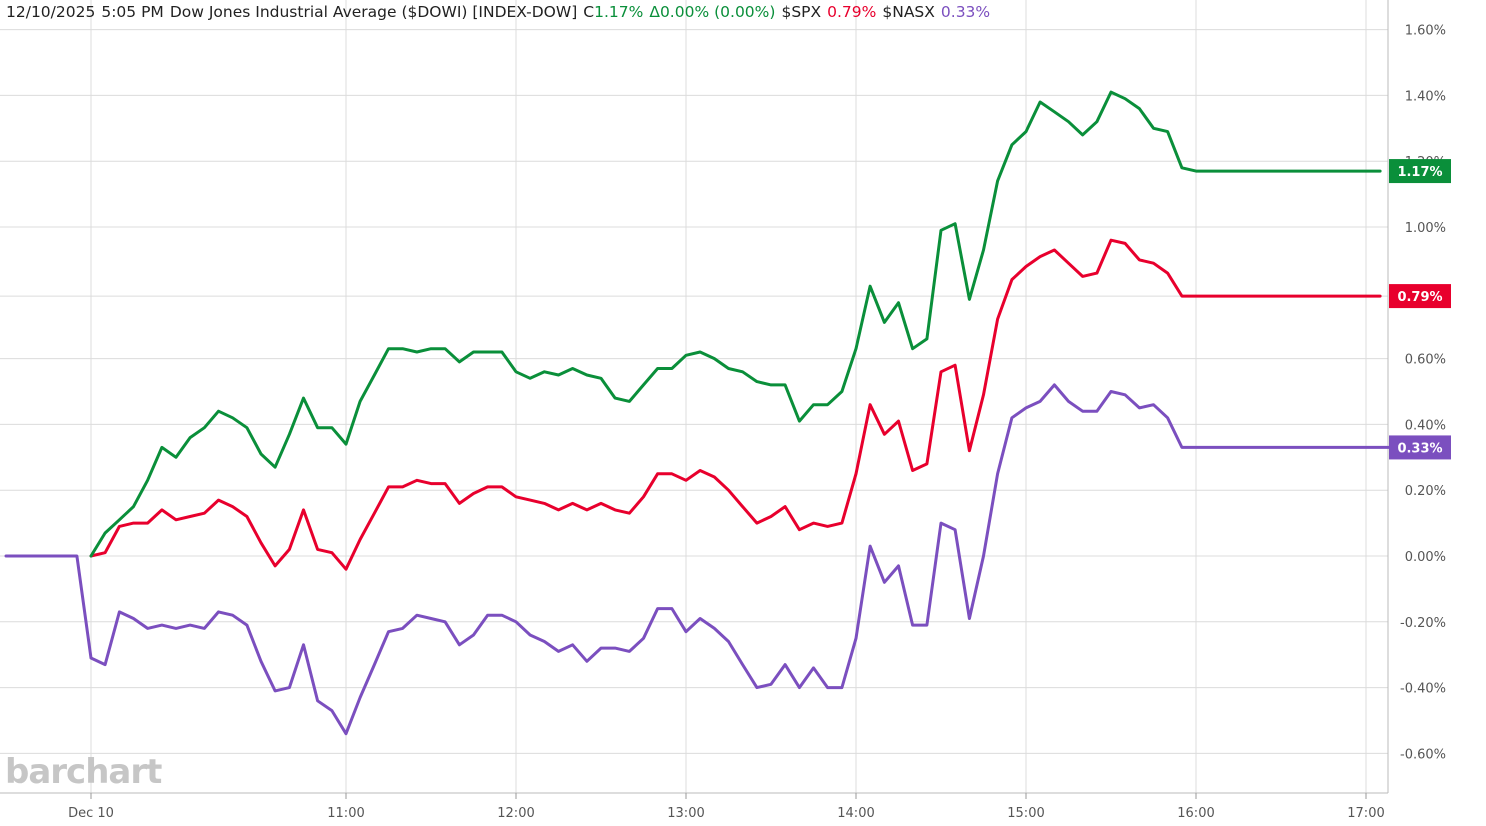 This screenshot has width=1486, height=826. What do you see at coordinates (589, 12) in the screenshot?
I see `header-close-prefix: C` at bounding box center [589, 12].